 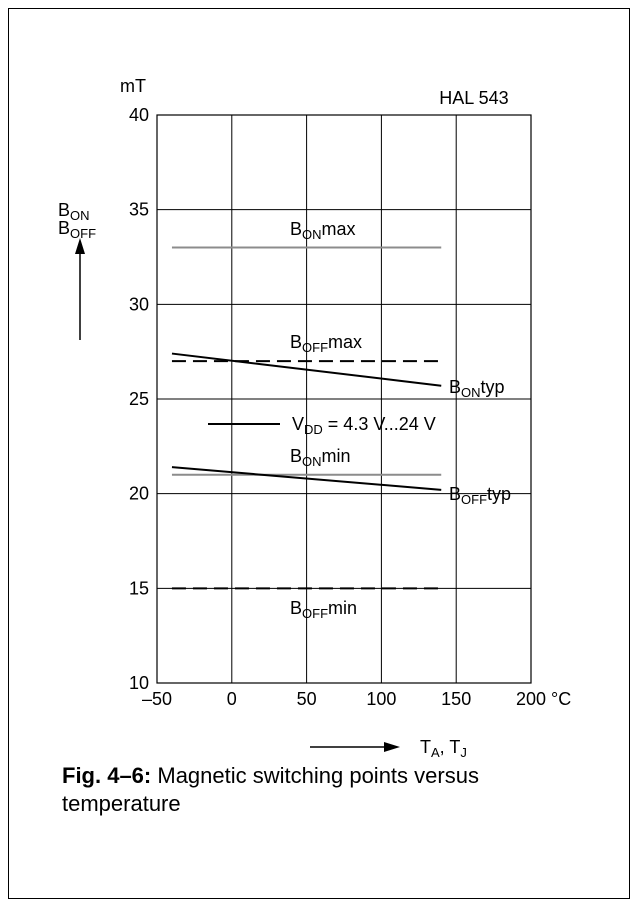 What do you see at coordinates (323, 609) in the screenshot?
I see `annotation-b-off-min: BOFFmin` at bounding box center [323, 609].